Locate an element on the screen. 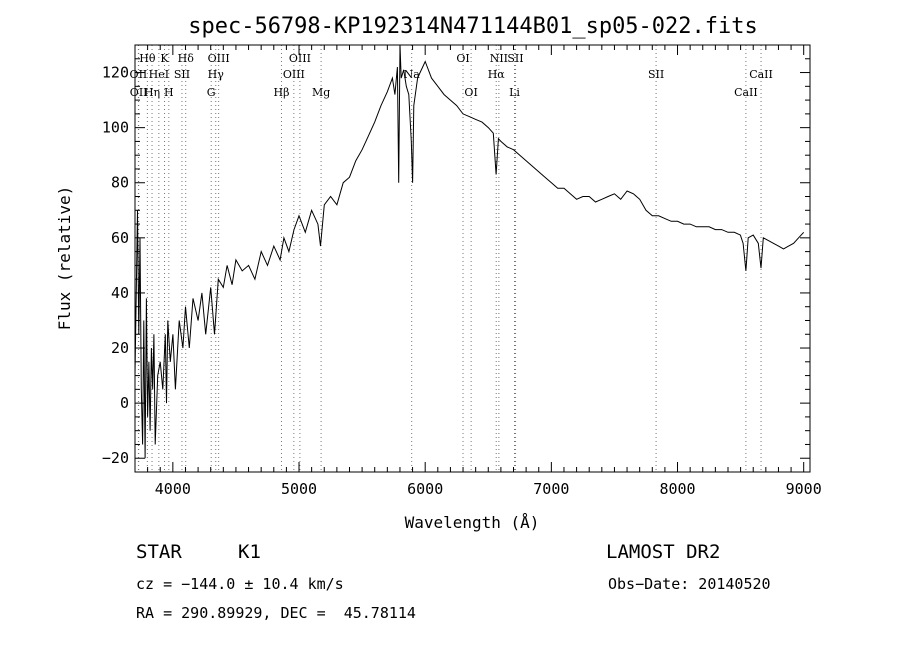 This screenshot has width=900, height=650. object-subclass: K1 is located at coordinates (249, 552).